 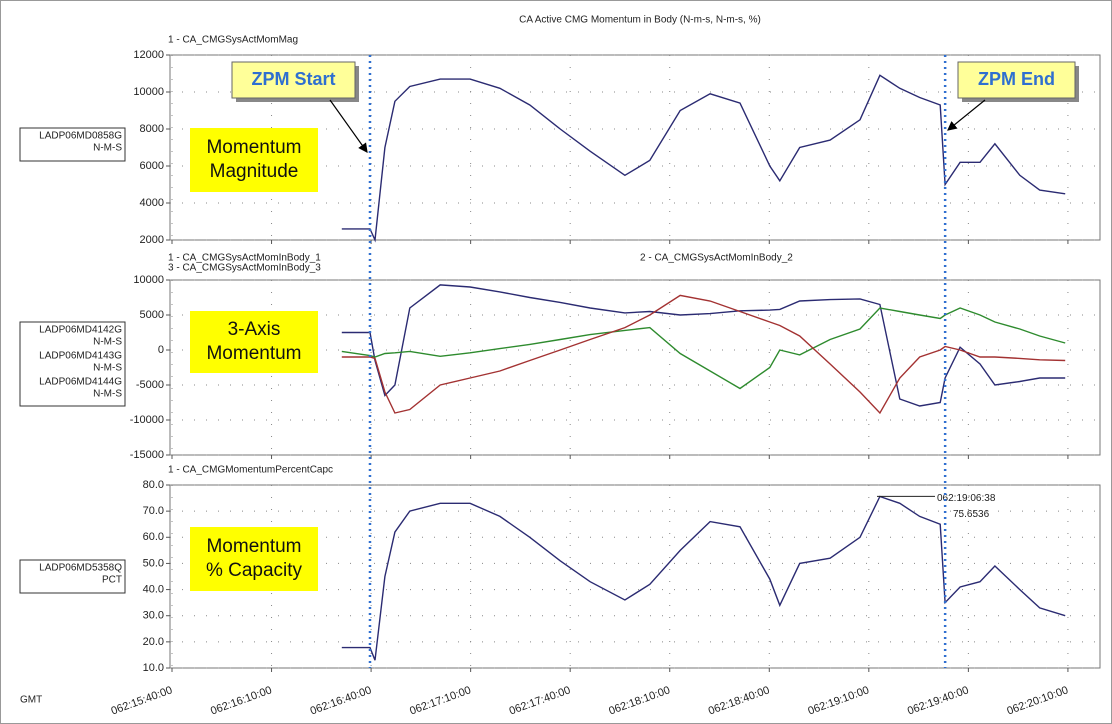 What do you see at coordinates (153, 642) in the screenshot?
I see `y-tick-label: 20.0` at bounding box center [153, 642].